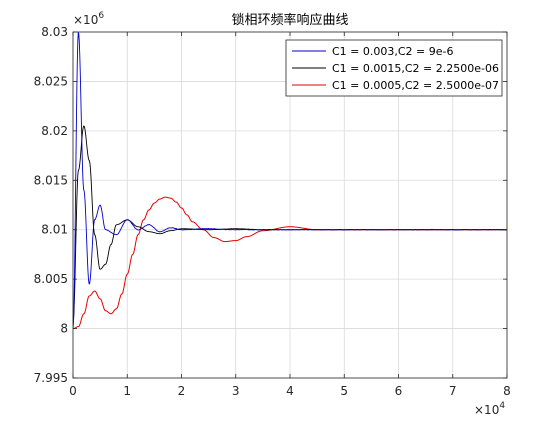  Describe the element at coordinates (290, 391) in the screenshot. I see `x-tick-label: 4` at that location.